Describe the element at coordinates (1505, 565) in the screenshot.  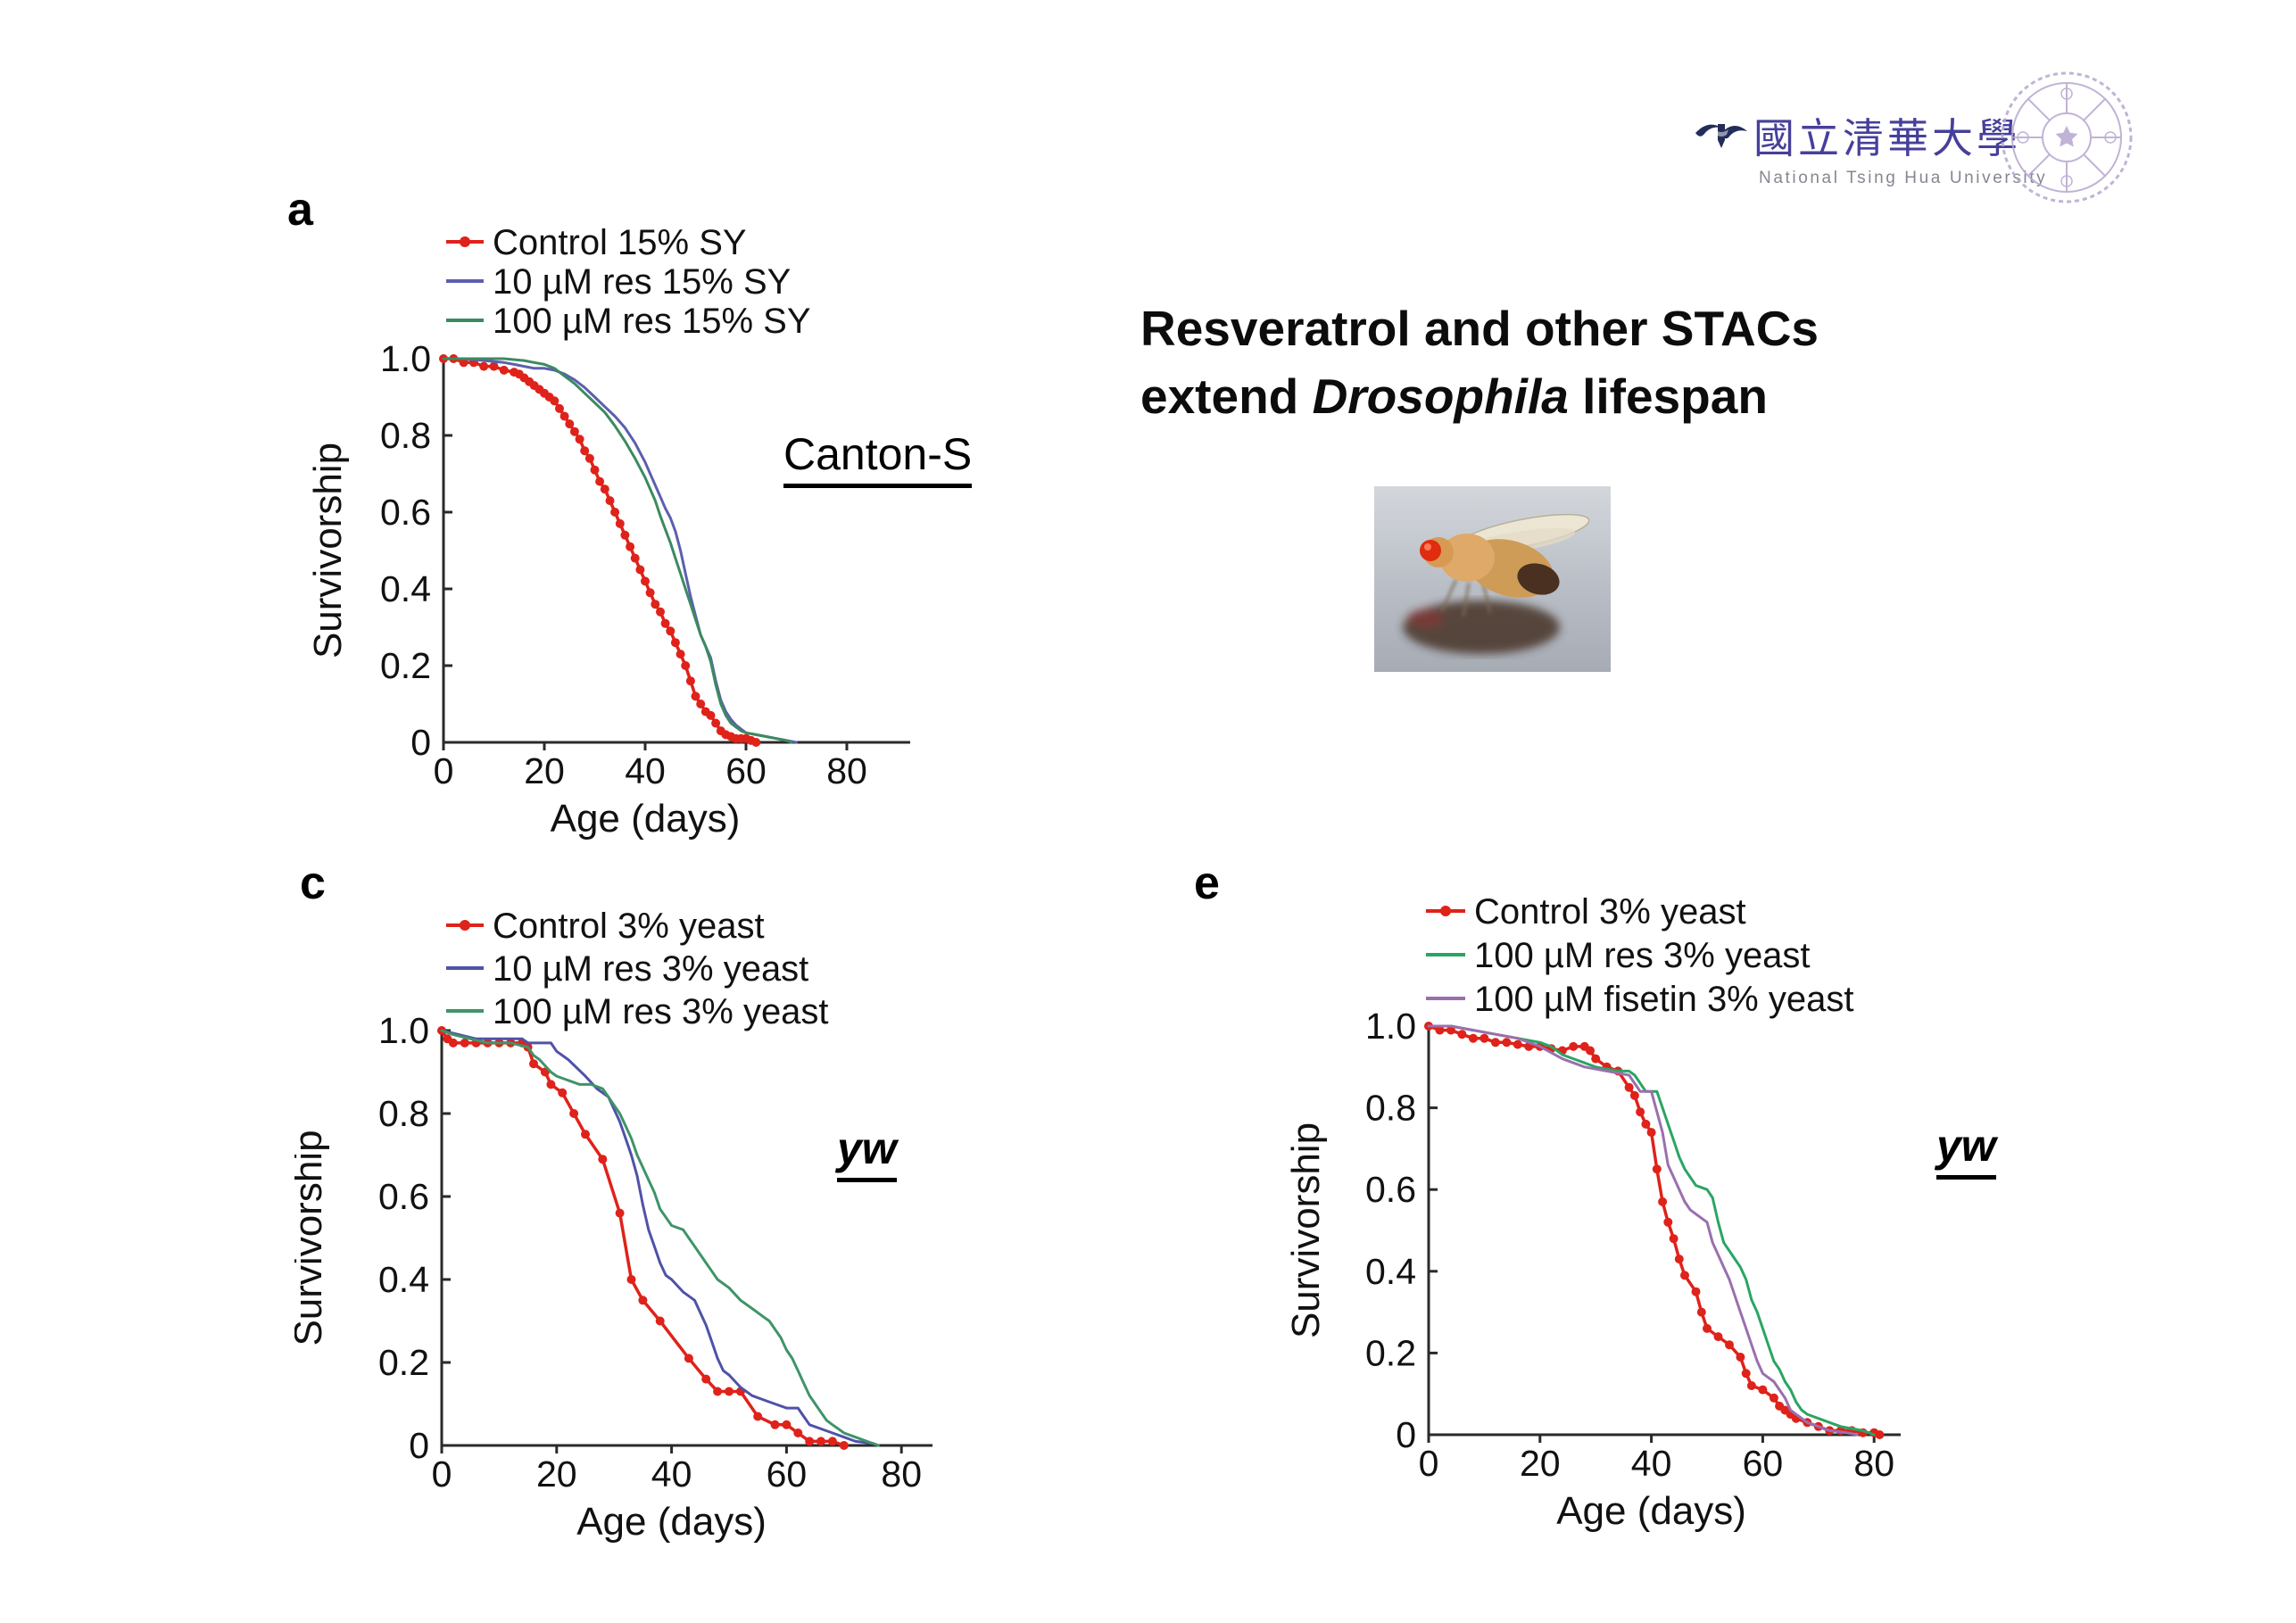
I see `fly-body` at that location.